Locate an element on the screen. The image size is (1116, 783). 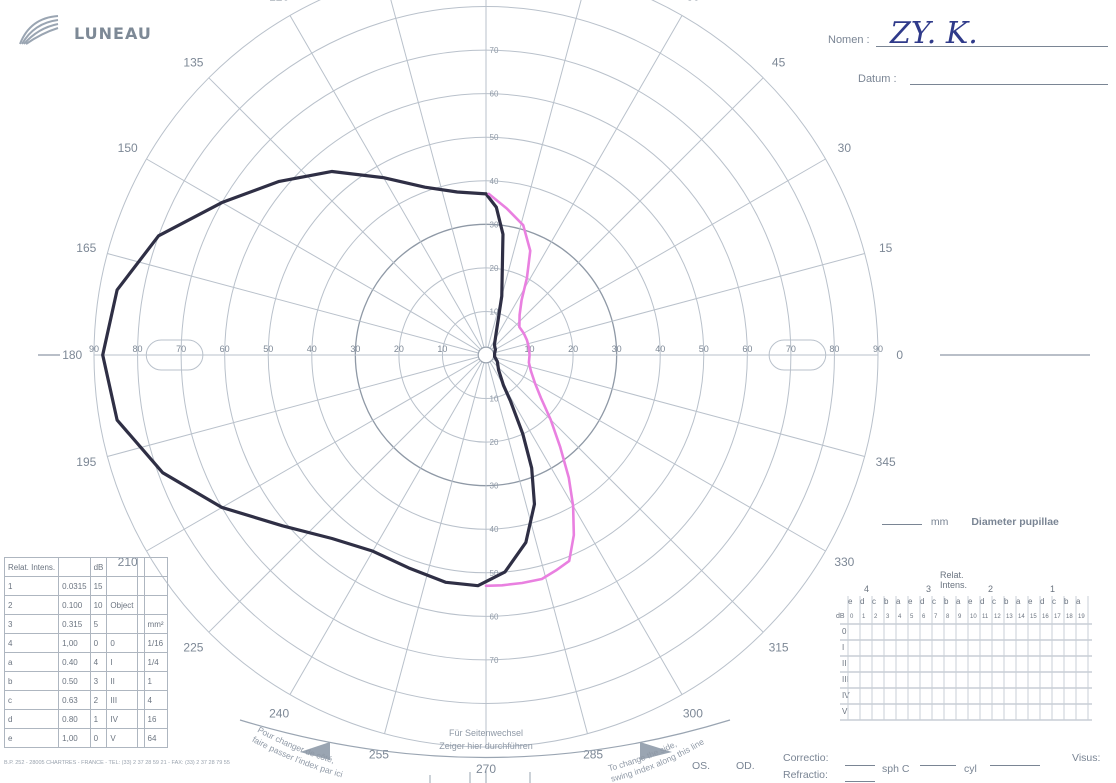
cyl-line is located at coordinates (1015, 765).